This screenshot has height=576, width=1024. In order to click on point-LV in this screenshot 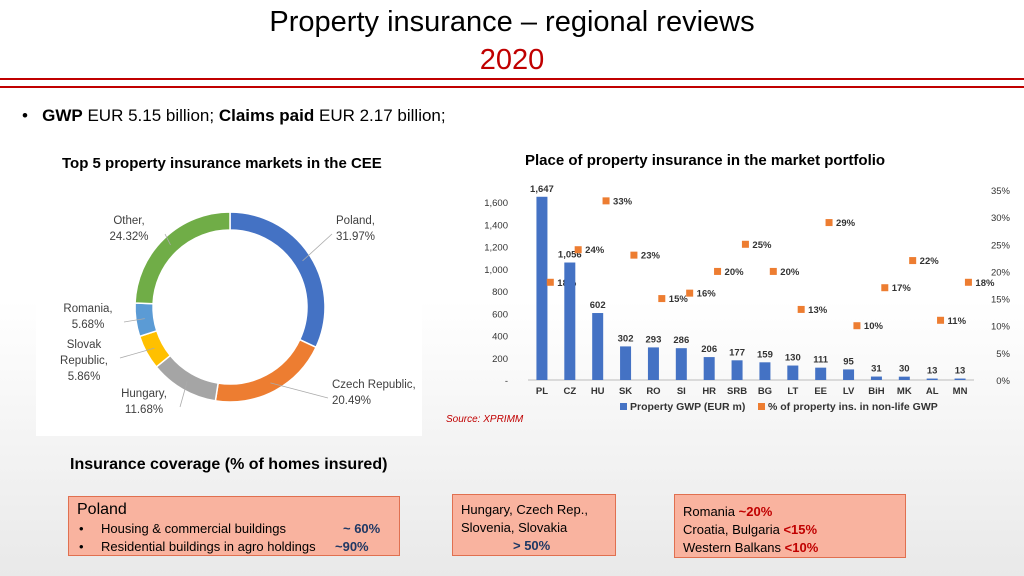, I will do `click(857, 326)`.